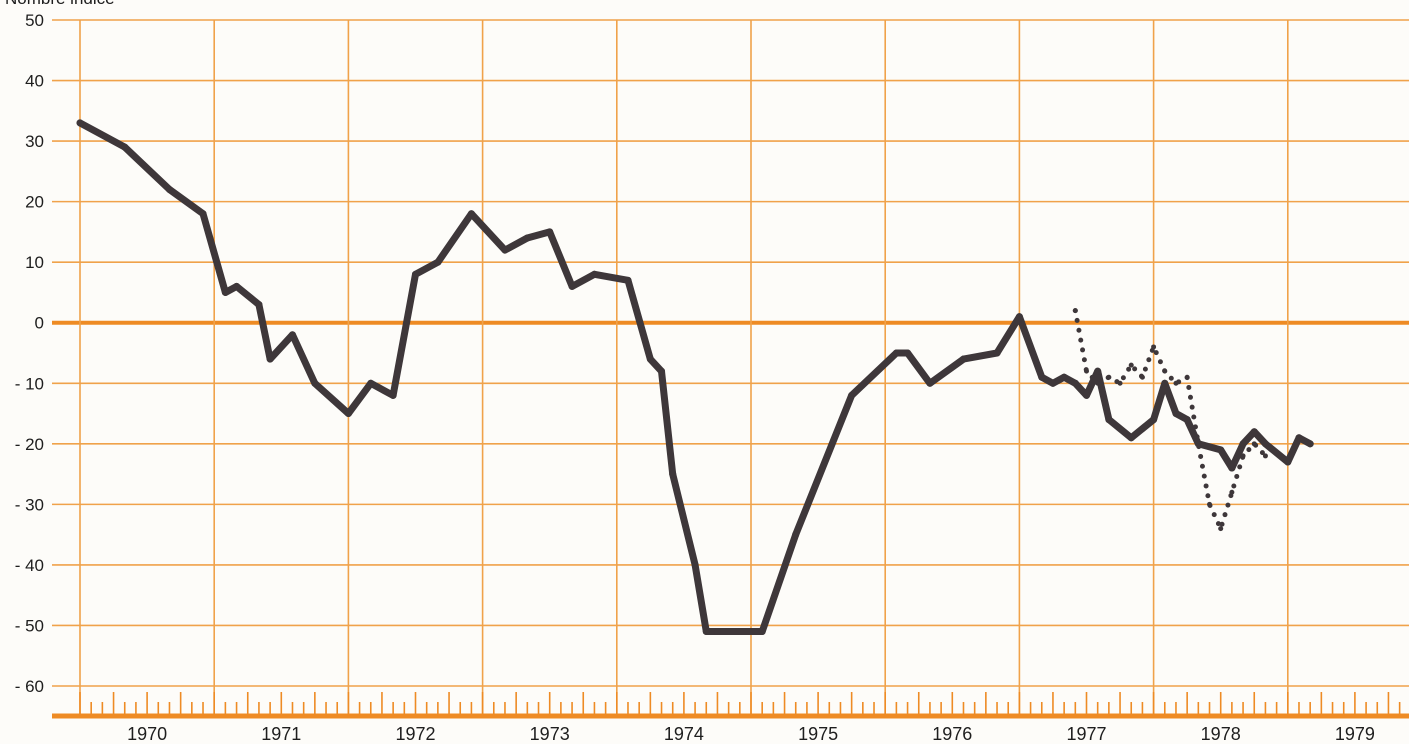 The width and height of the screenshot is (1409, 744). I want to click on x-tick-label-year: 1971, so click(281, 734).